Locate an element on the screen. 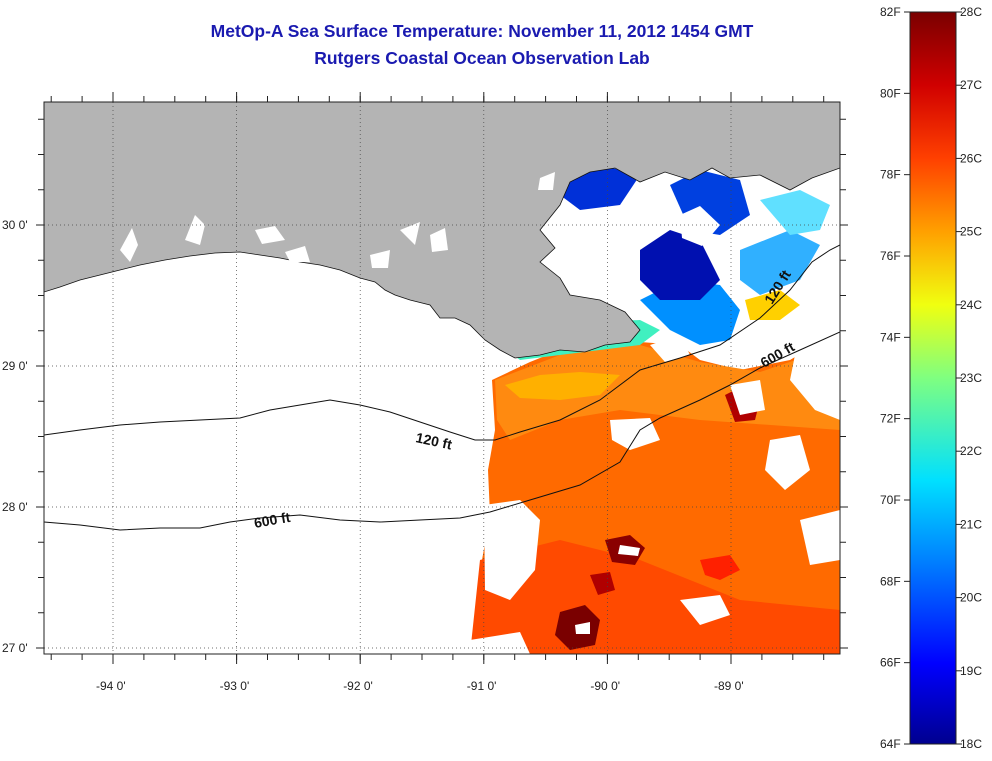 The height and width of the screenshot is (761, 992). lon-tick-label: -93 0' is located at coordinates (235, 686).